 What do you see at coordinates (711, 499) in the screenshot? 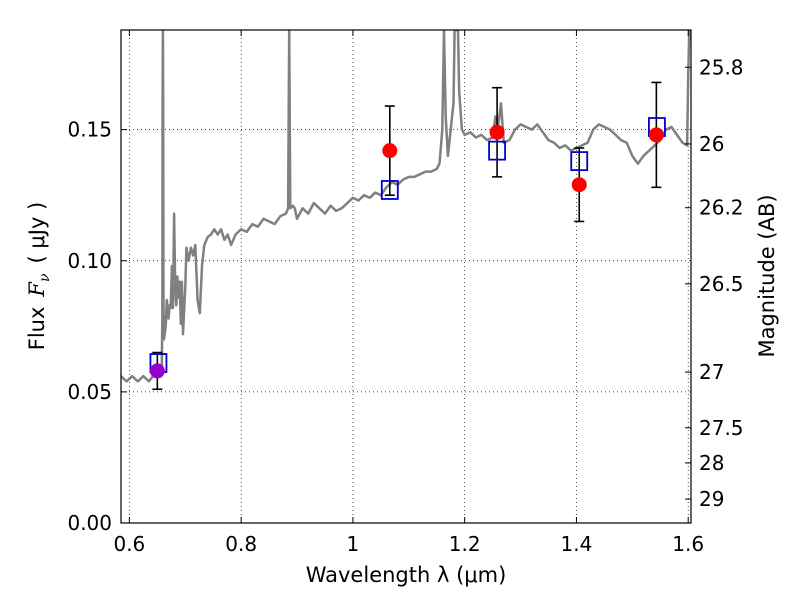
I see `y2-tick-label: 29` at bounding box center [711, 499].